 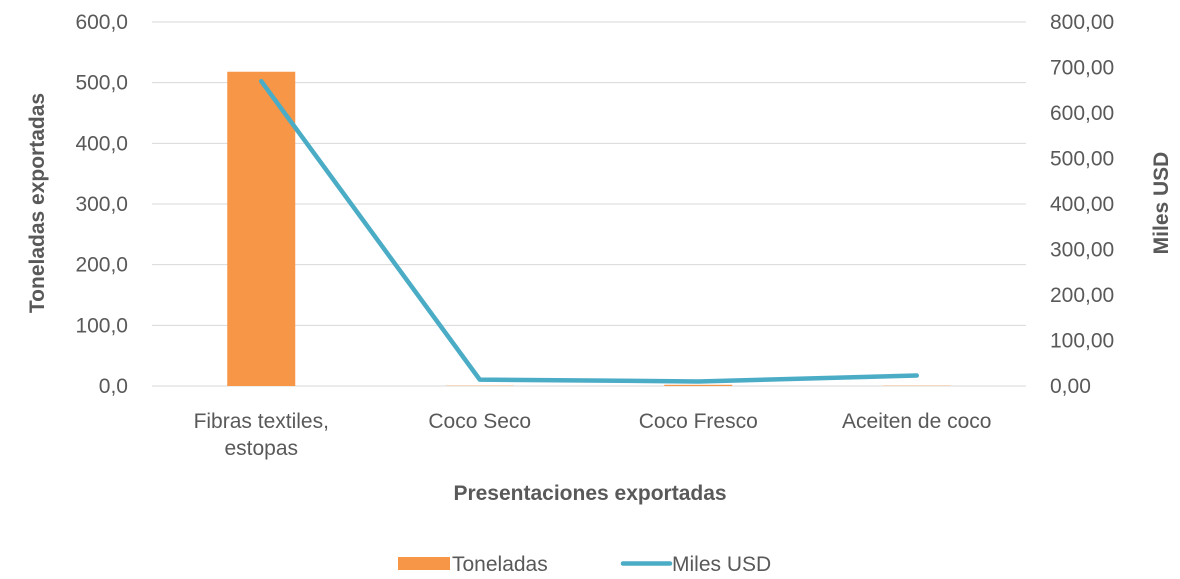 I want to click on y2-tick-label: 300,00, so click(x=1082, y=250).